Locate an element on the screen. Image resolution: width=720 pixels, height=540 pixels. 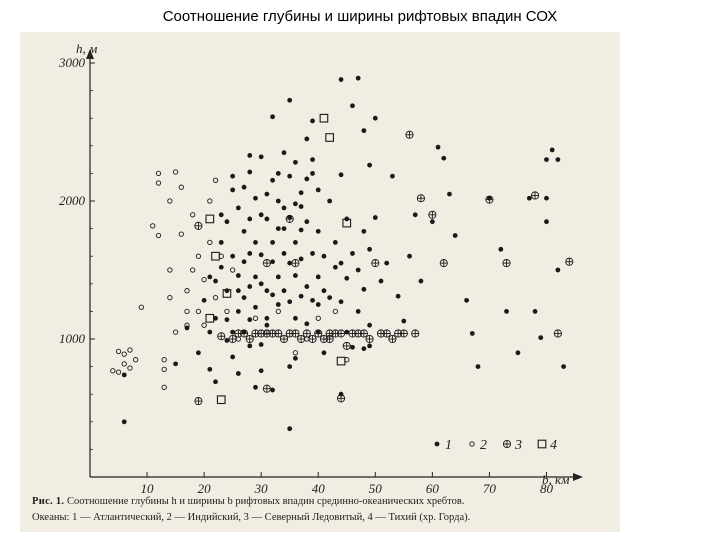
y-axis-arrow is located at coordinates (90, 54).